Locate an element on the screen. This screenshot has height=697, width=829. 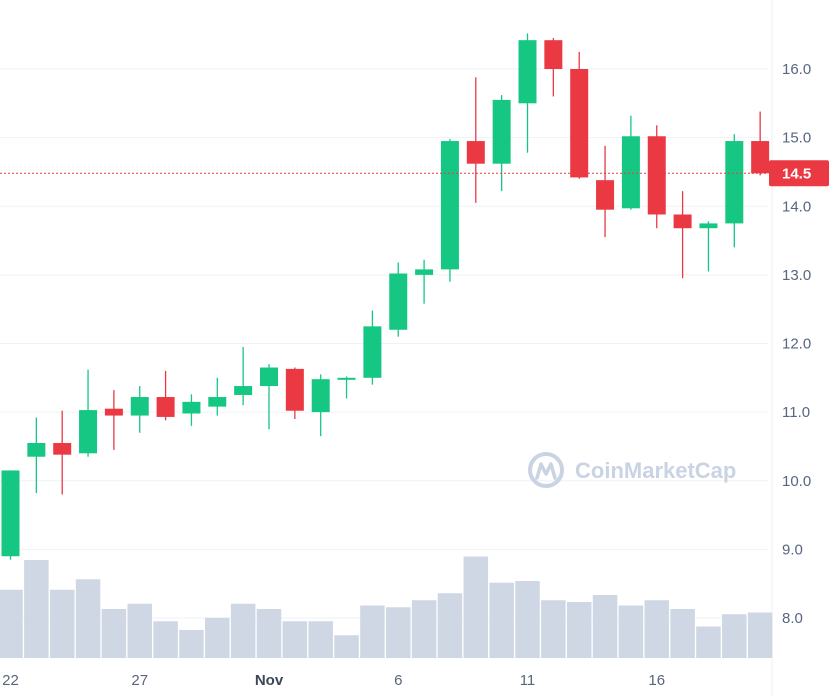
y-tick-label: 9.0 is located at coordinates (792, 549).